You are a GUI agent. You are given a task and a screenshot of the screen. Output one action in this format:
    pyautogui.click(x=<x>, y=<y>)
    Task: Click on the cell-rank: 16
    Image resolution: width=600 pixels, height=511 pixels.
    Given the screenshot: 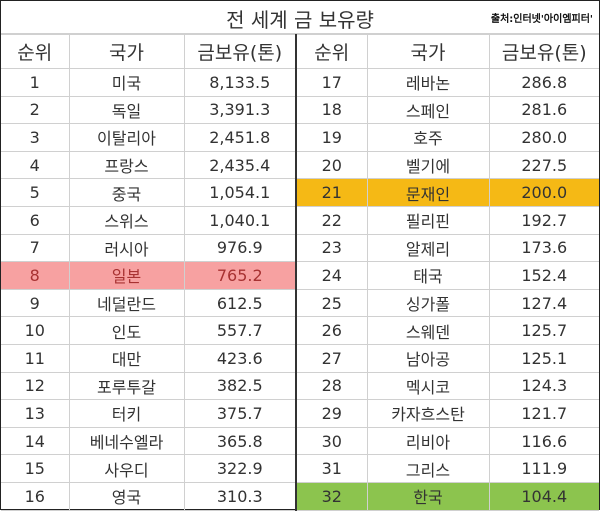 What is the action you would take?
    pyautogui.click(x=35, y=496)
    